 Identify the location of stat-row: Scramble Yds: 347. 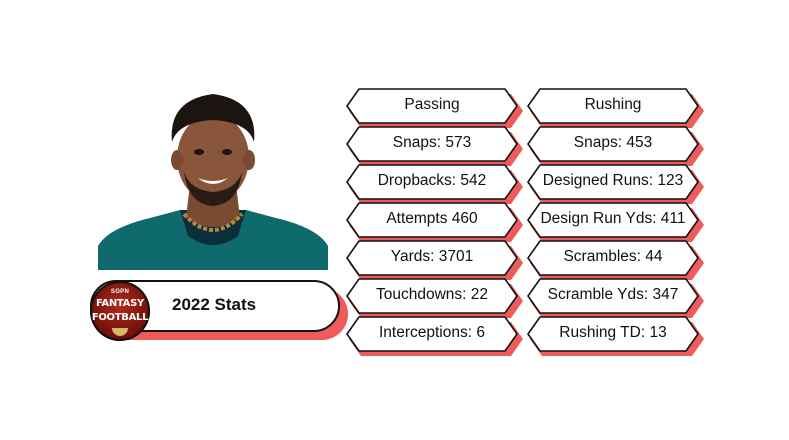
(616, 298).